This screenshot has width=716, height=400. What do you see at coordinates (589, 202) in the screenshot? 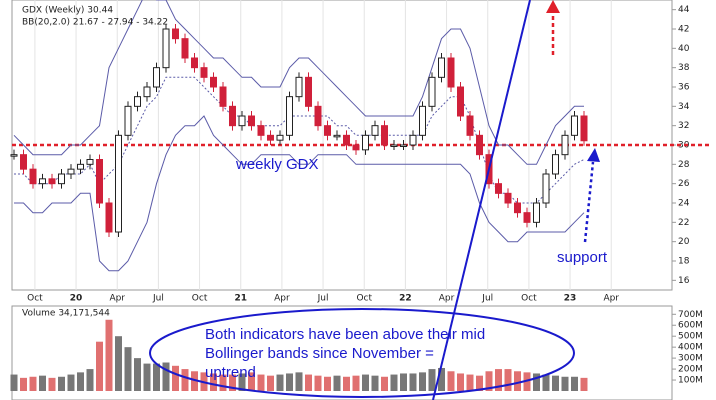
I see `blue-arrow` at bounding box center [589, 202].